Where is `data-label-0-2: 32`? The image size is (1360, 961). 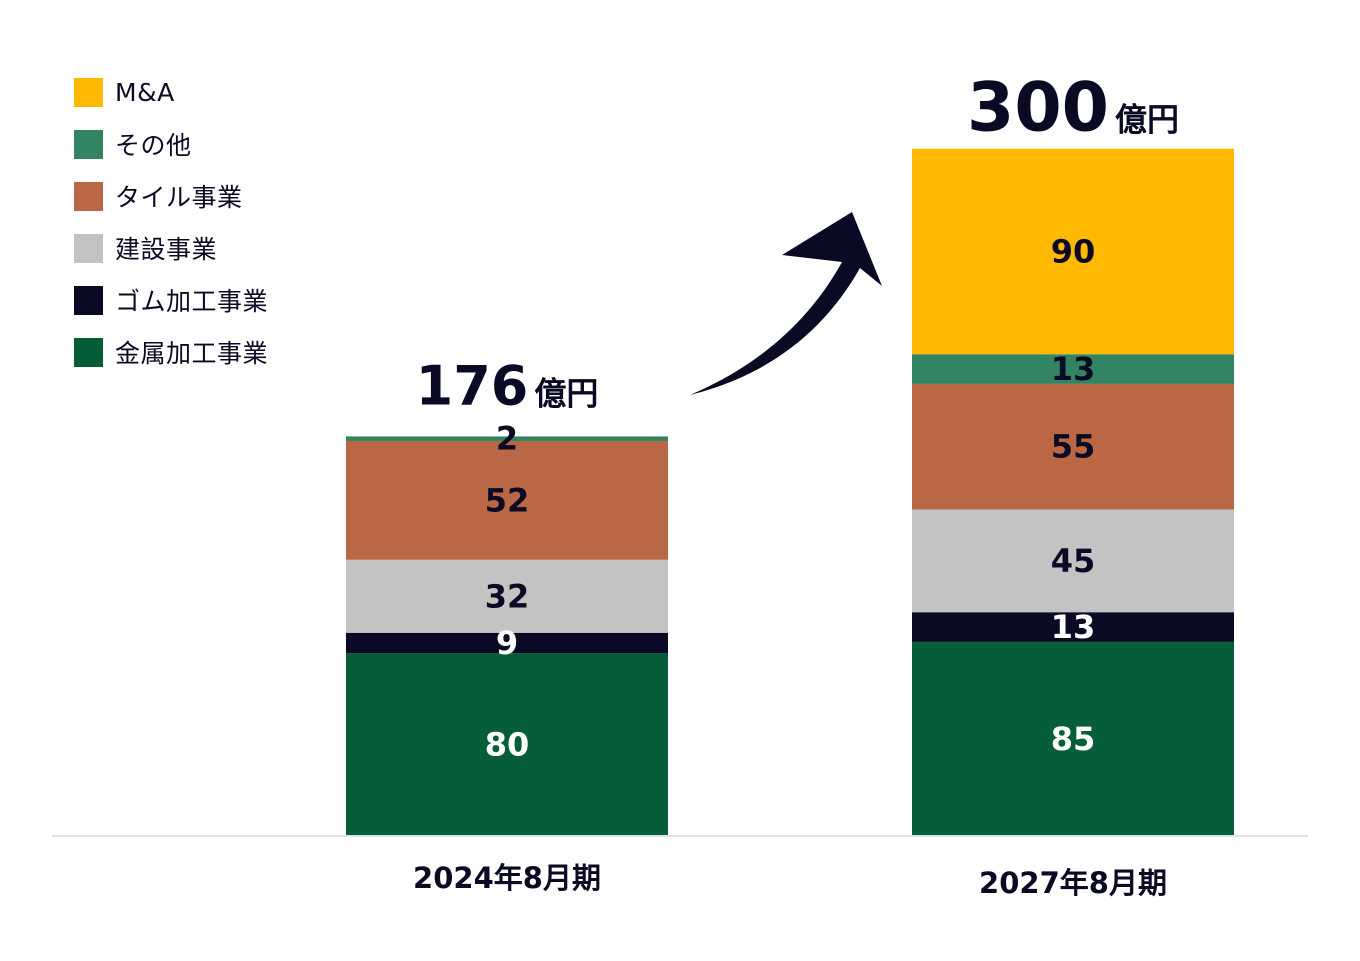
data-label-0-2: 32 is located at coordinates (507, 596).